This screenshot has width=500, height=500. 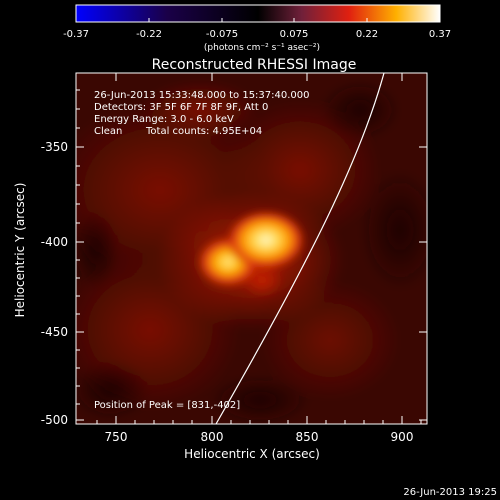 I want to click on y-axis-label: Heliocentric Y (arcsec), so click(x=20, y=250).